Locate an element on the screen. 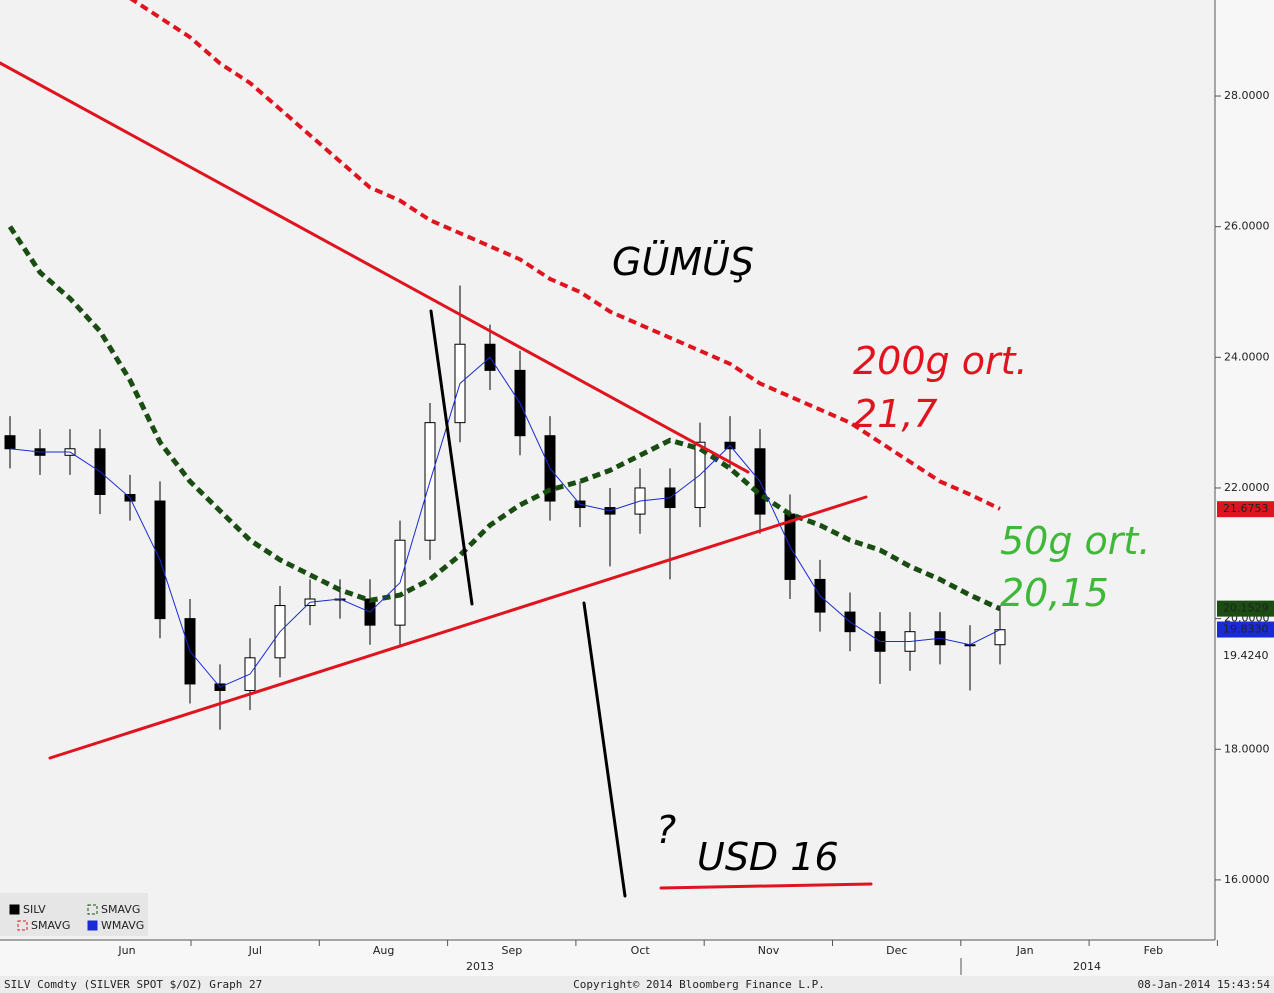 Image resolution: width=1274 pixels, height=993 pixels. x-tick-label: Aug is located at coordinates (383, 950).